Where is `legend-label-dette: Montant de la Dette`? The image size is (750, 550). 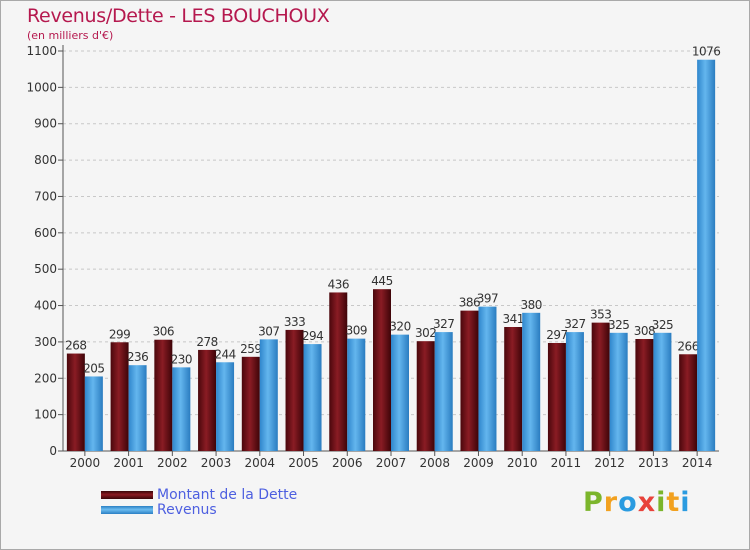
legend-label-dette: Montant de la Dette is located at coordinates (227, 494).